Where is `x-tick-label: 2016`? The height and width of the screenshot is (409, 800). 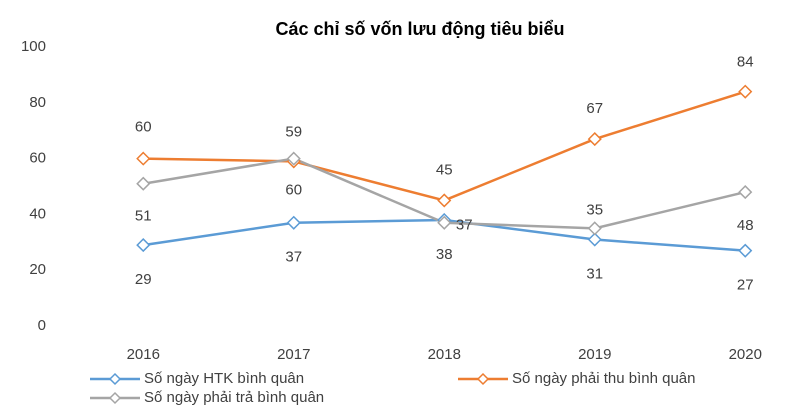 x-tick-label: 2016 is located at coordinates (143, 354).